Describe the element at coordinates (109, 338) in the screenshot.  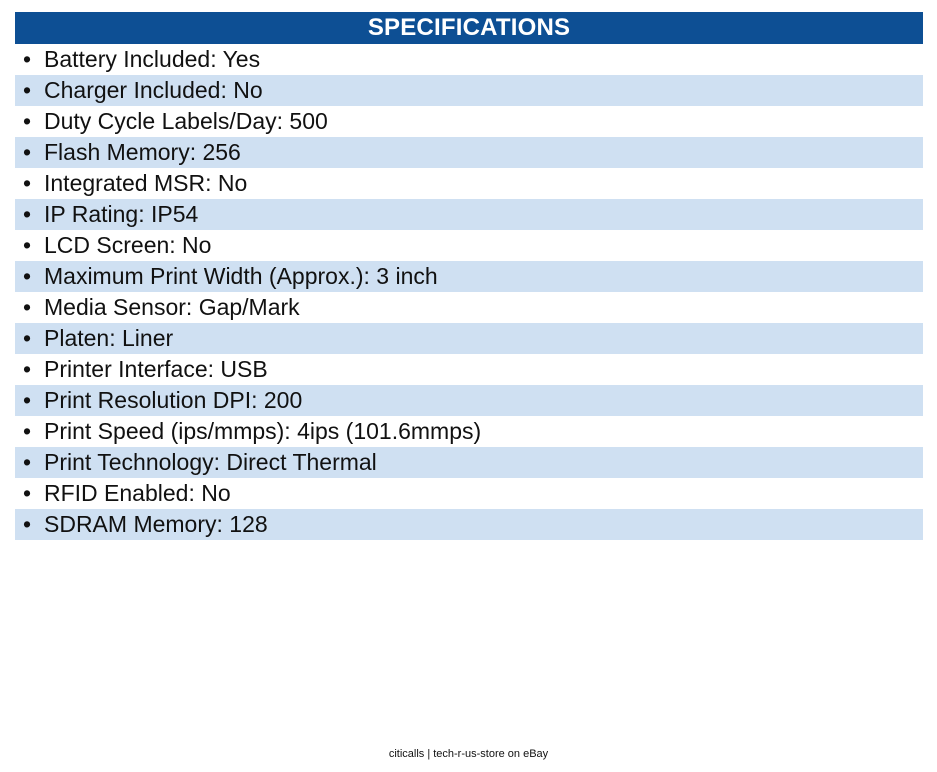
I see `spec-text: Platen: Liner` at that location.